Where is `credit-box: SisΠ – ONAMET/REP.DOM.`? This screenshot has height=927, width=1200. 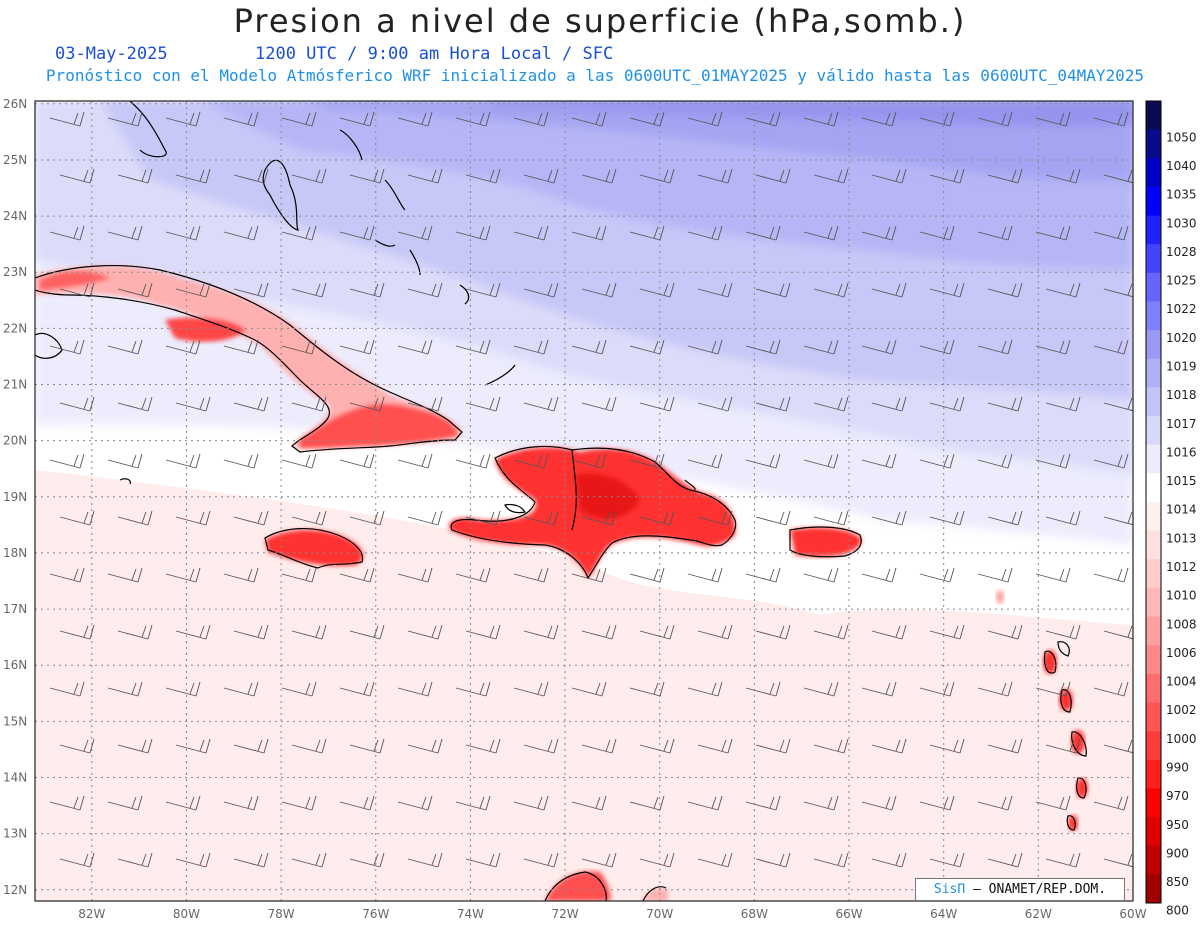 credit-box: SisΠ – ONAMET/REP.DOM. is located at coordinates (1020, 889).